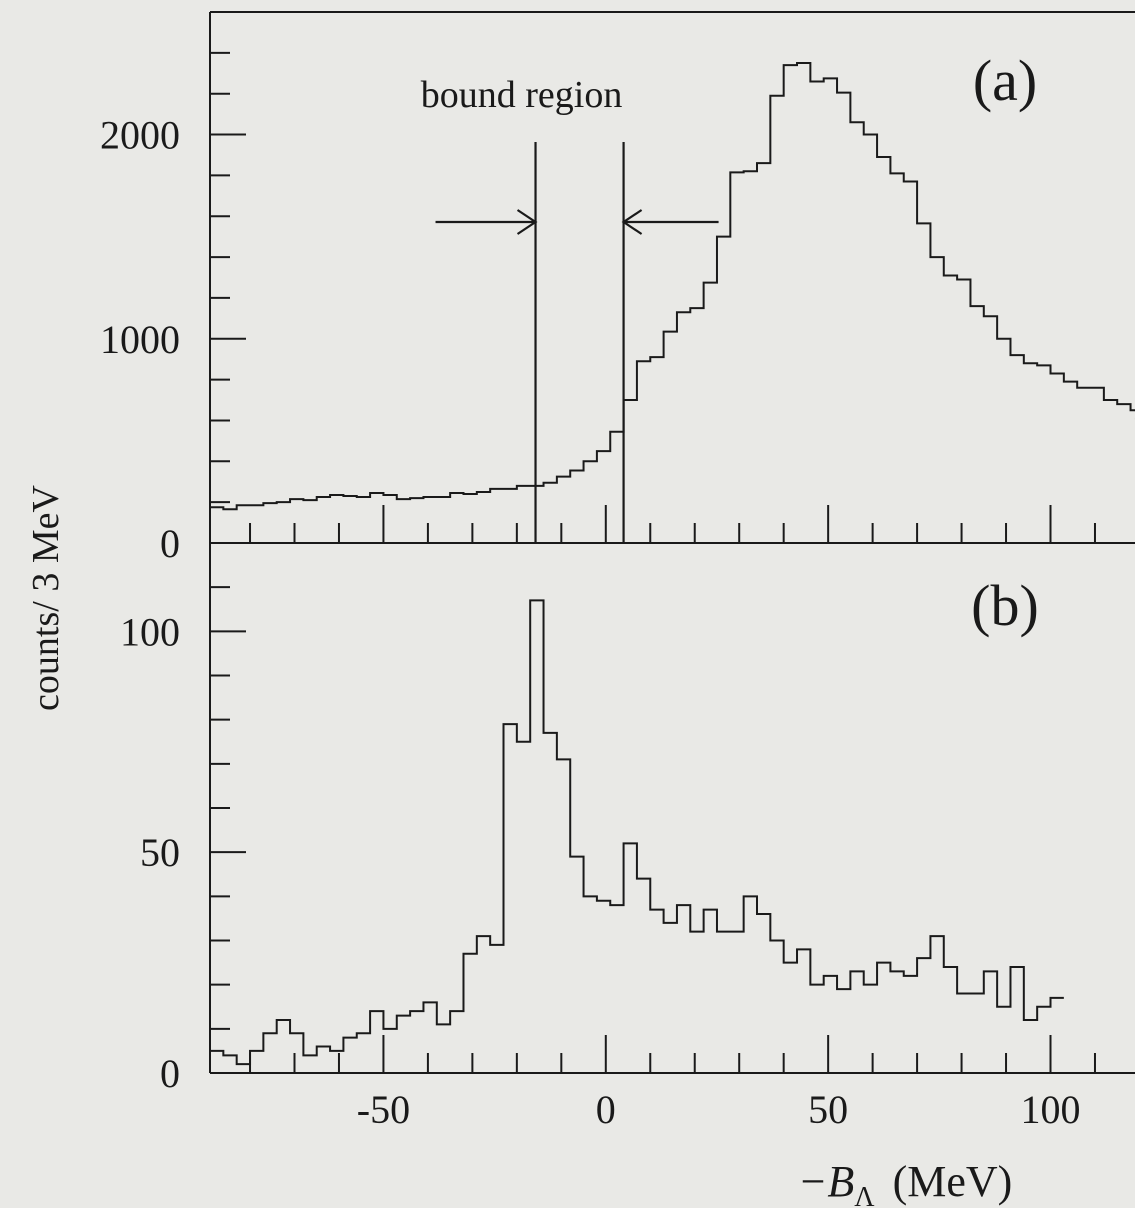 The width and height of the screenshot is (1135, 1208). Describe the element at coordinates (1005, 80) in the screenshot. I see `panel-label: (a)` at that location.